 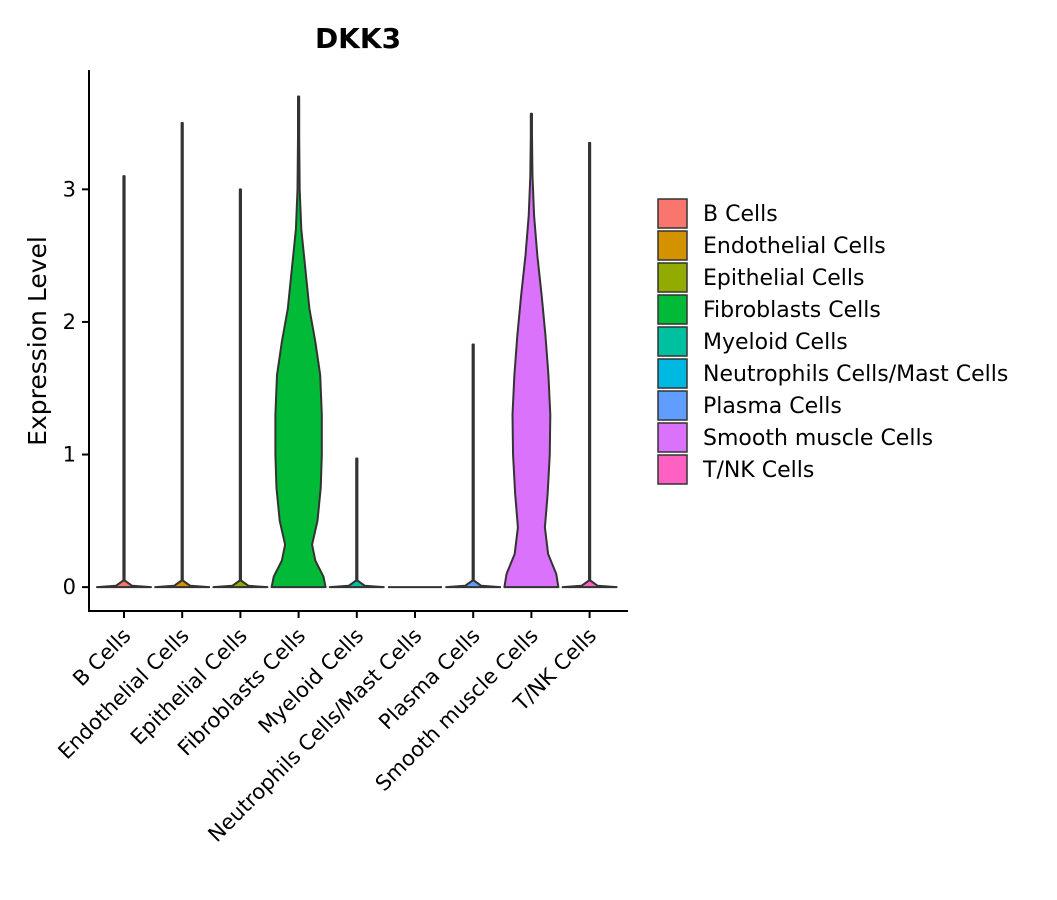 I want to click on violin-t-nk-cells, so click(x=589, y=365).